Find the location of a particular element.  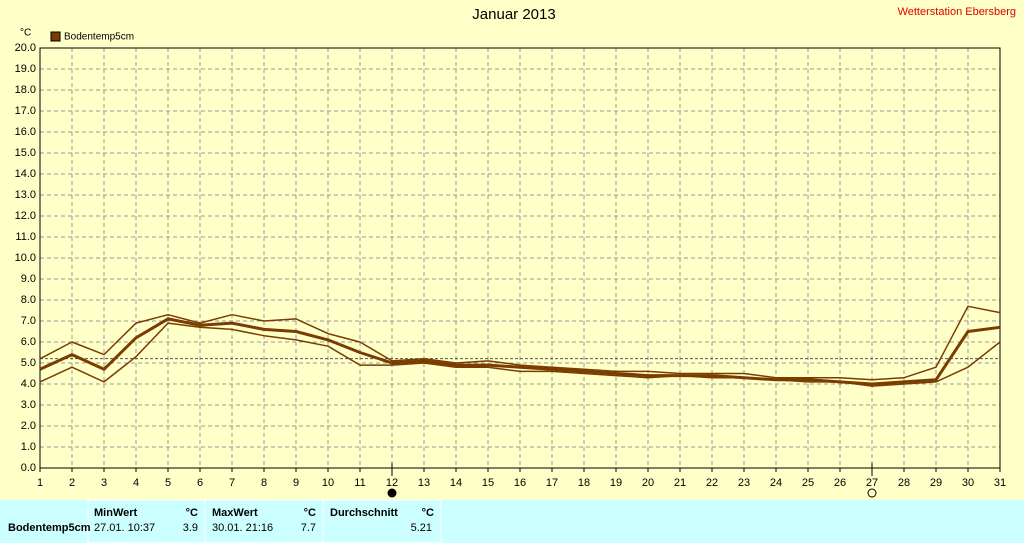

y-tick-label: 7.0 is located at coordinates (28, 321).